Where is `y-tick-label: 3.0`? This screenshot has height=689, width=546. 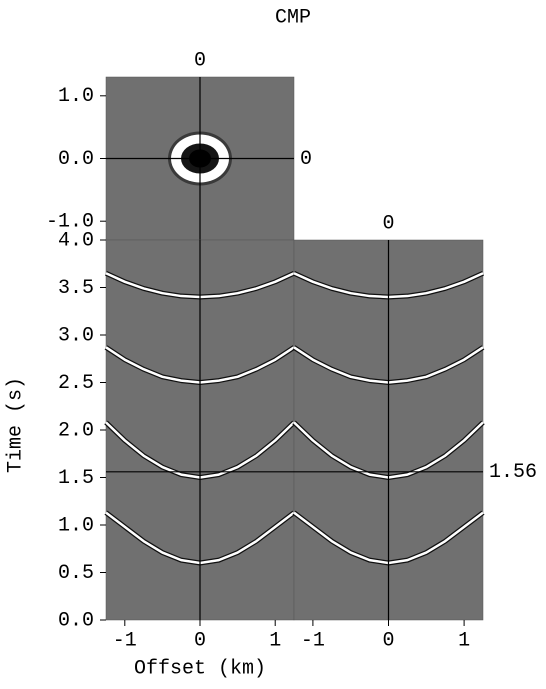
y-tick-label: 3.0 is located at coordinates (76, 335).